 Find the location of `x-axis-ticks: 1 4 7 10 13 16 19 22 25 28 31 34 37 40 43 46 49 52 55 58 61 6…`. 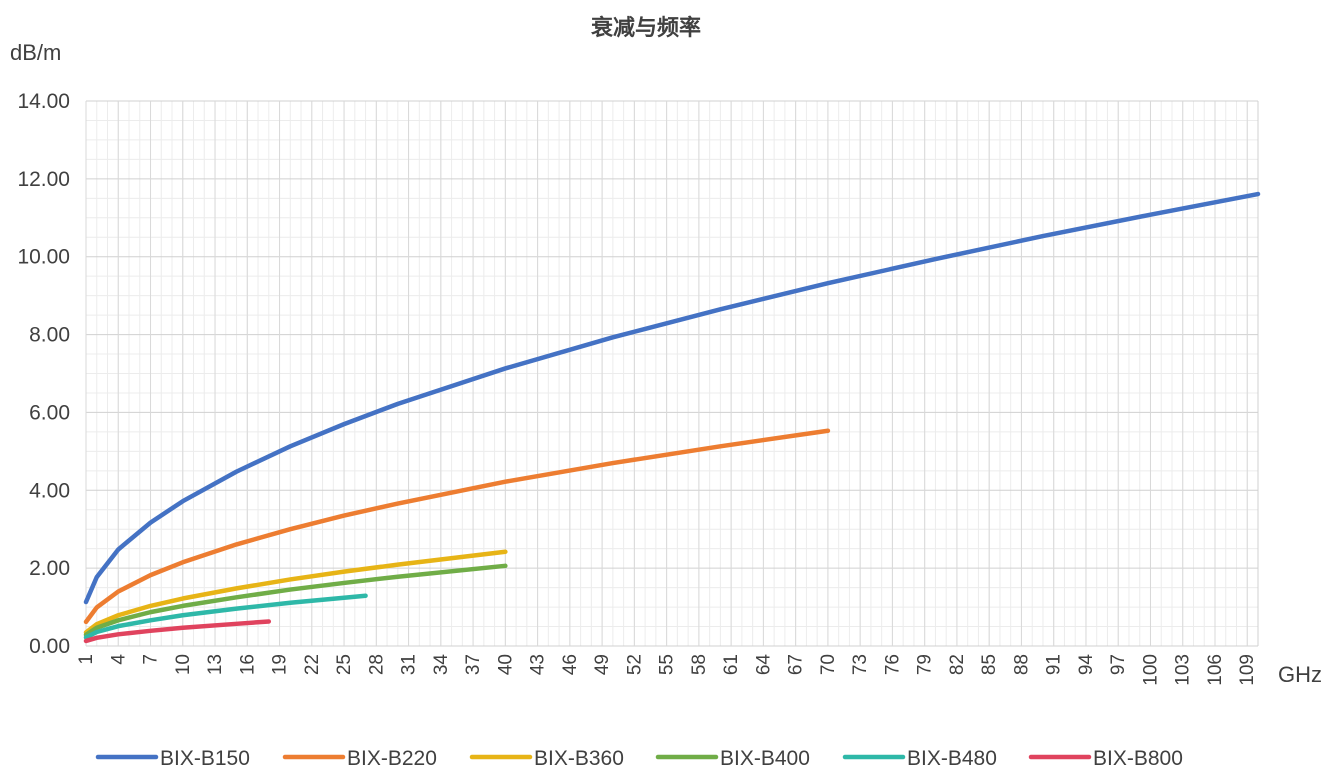

x-axis-ticks: 1 4 7 10 13 16 19 22 25 28 31 34 37 40 43 46 49 52 55 58 61 6… is located at coordinates (667, 670).